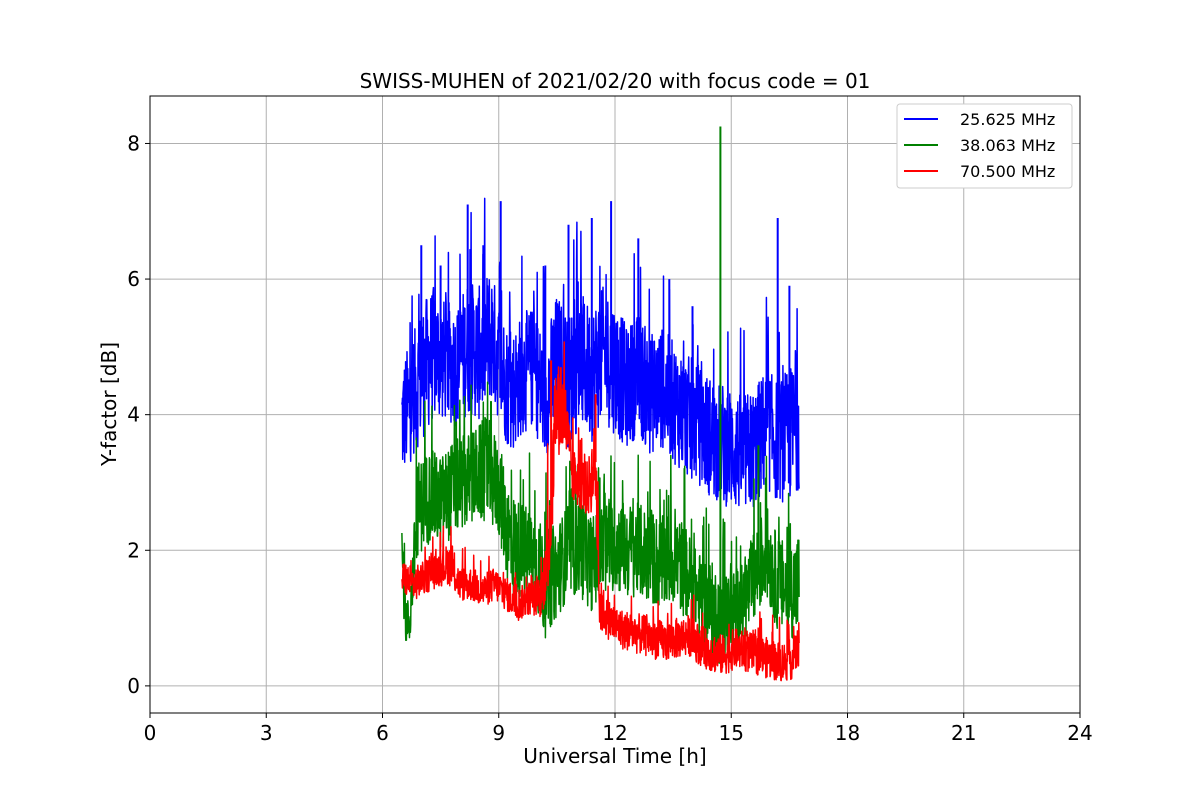 This screenshot has width=1200, height=800. Describe the element at coordinates (731, 733) in the screenshot. I see `x-tick-label: 15` at that location.